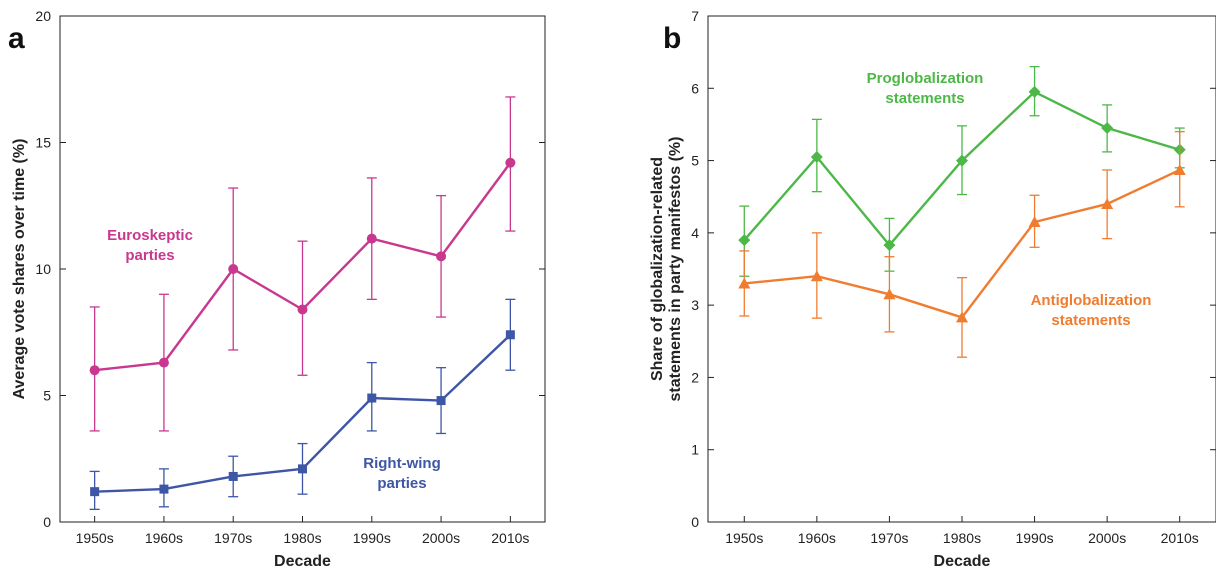 The width and height of the screenshot is (1216, 572). Describe the element at coordinates (1091, 310) in the screenshot. I see `series-label: Antiglobalization statements` at that location.